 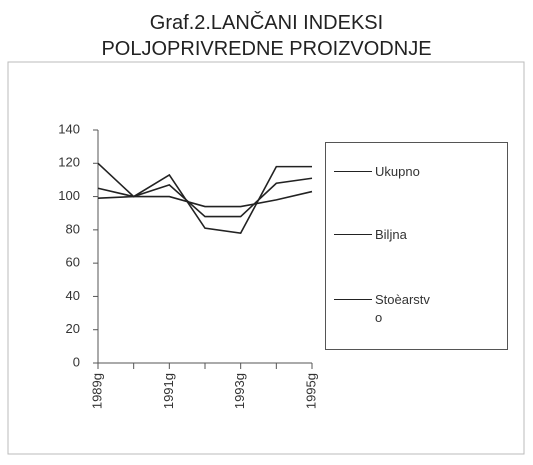 What do you see at coordinates (96, 391) in the screenshot?
I see `x-tick-label: 1989g` at bounding box center [96, 391].